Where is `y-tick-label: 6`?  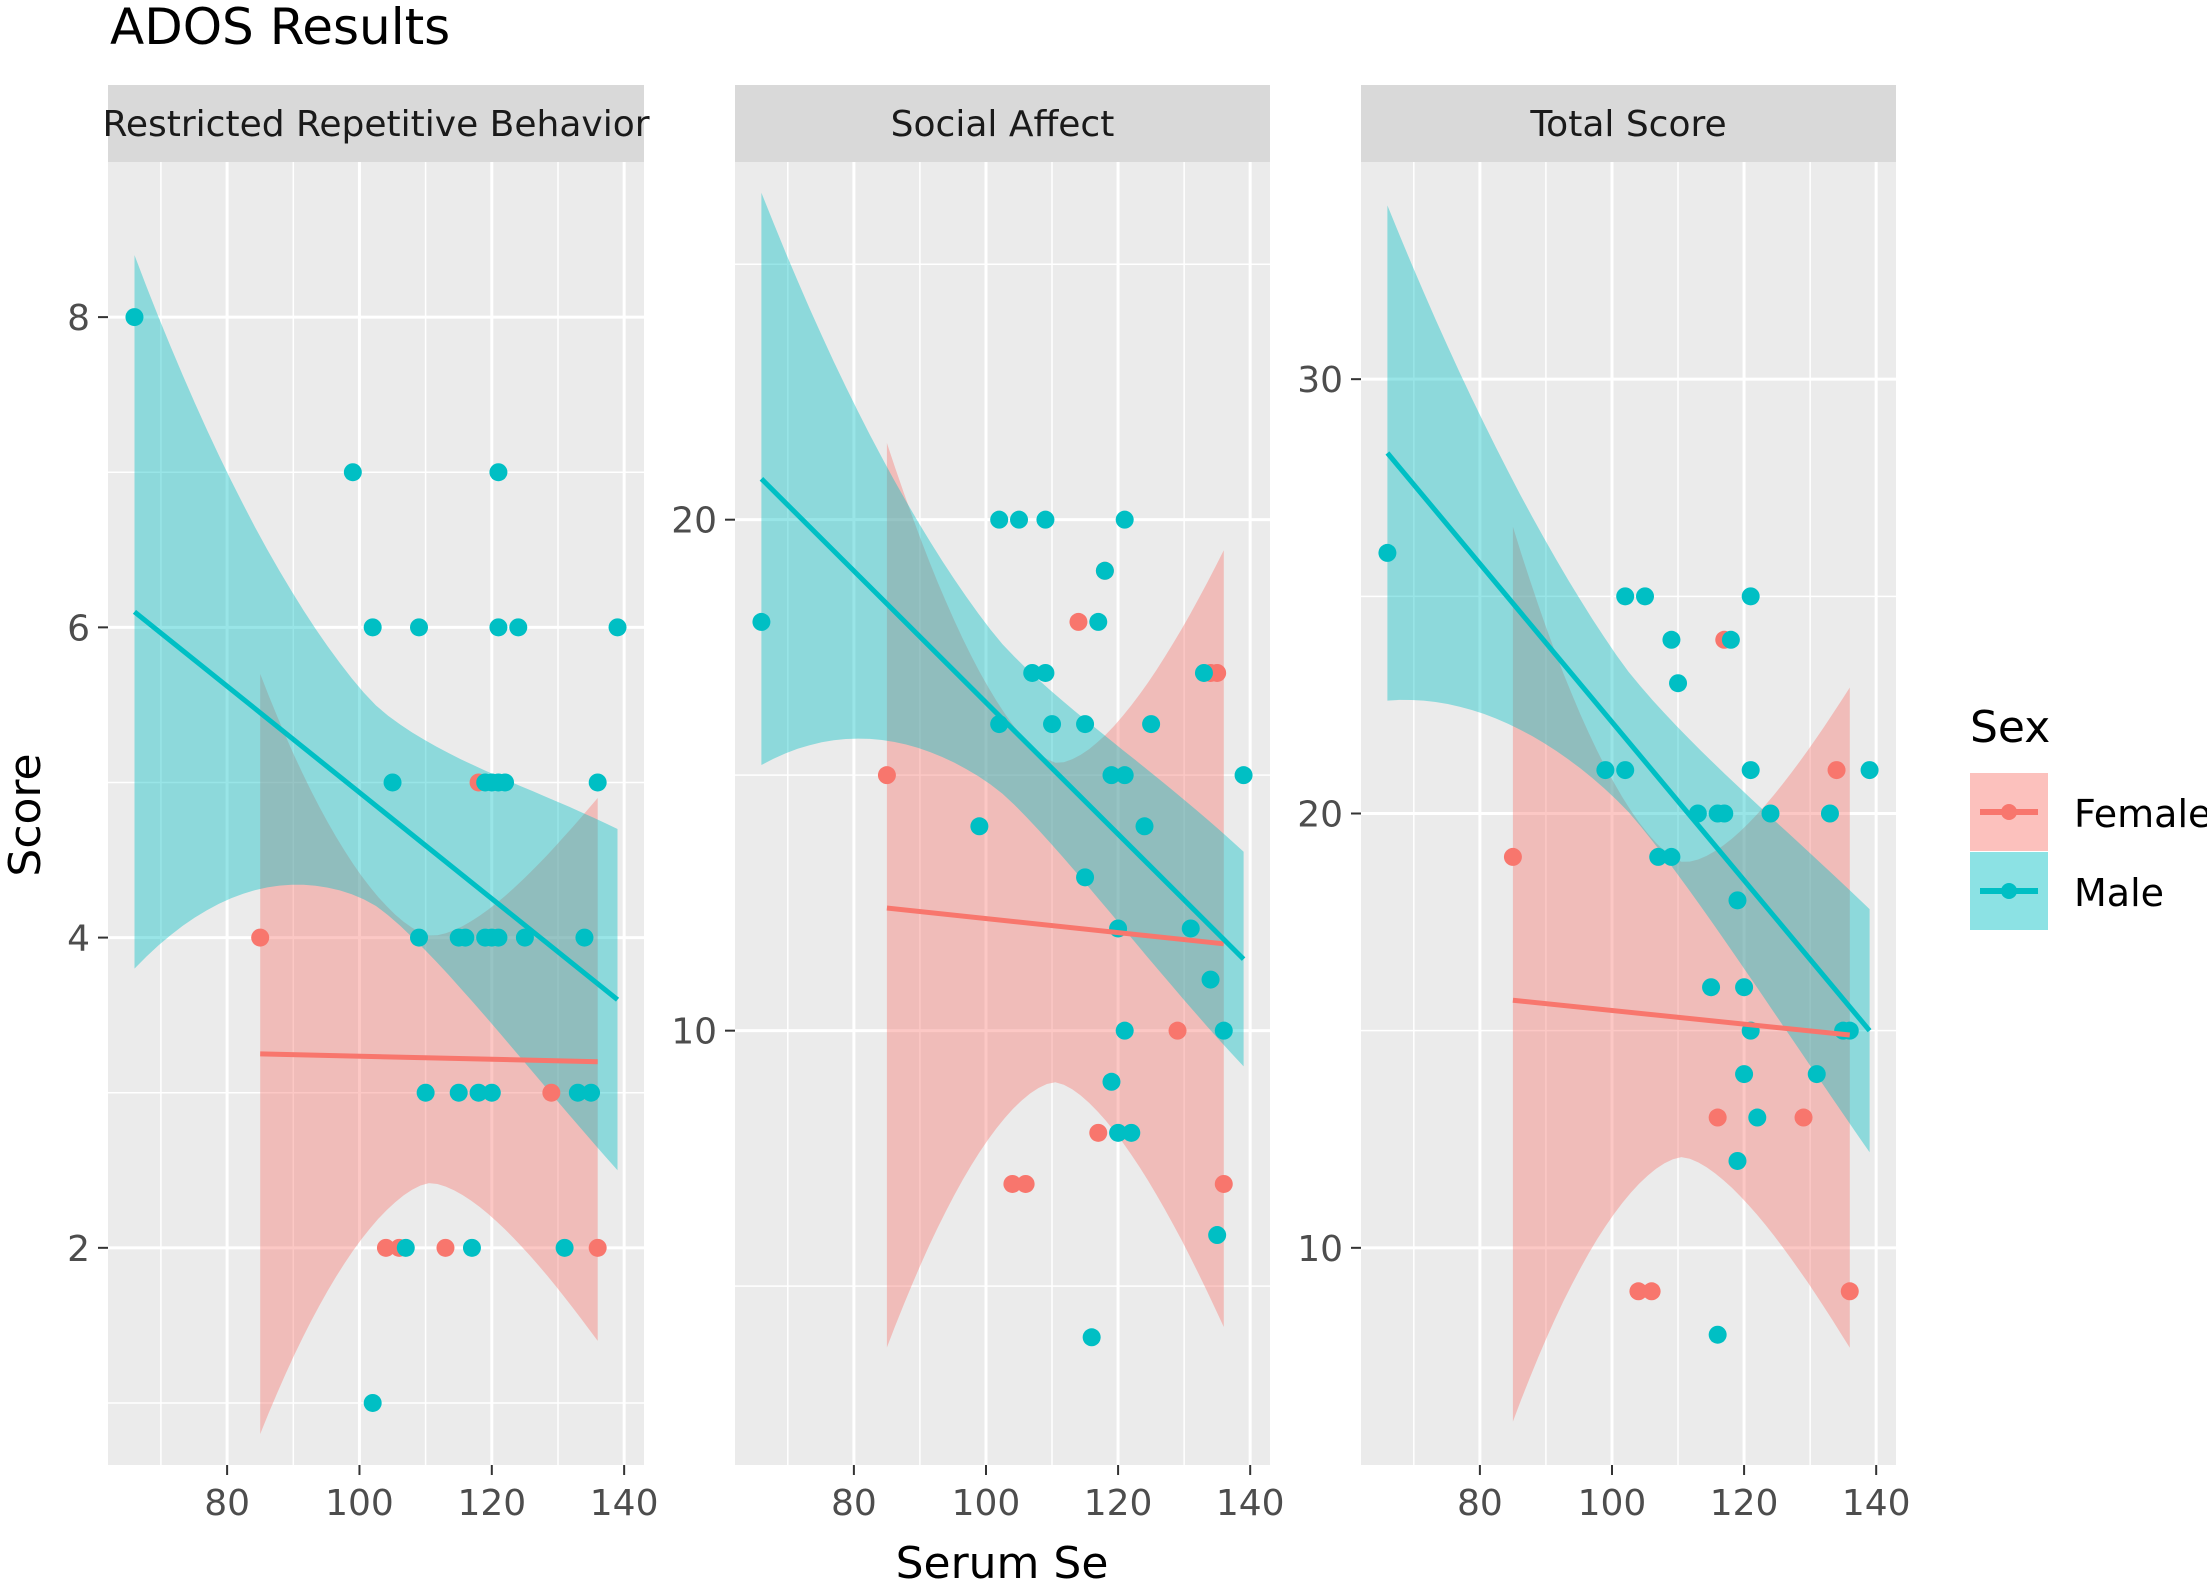 y-tick-label: 6 is located at coordinates (78, 628).